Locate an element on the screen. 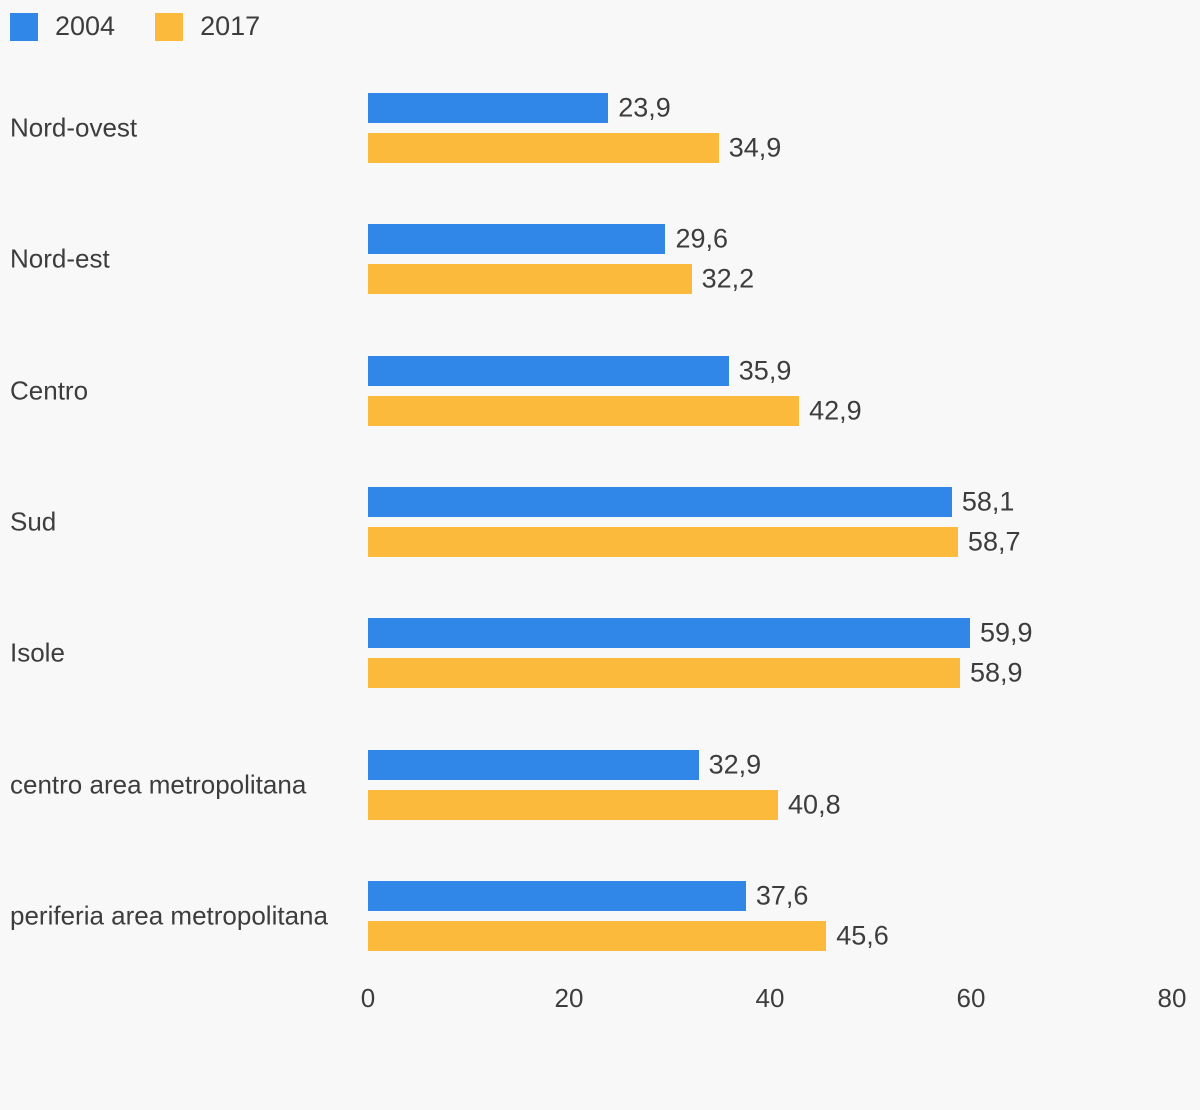 This screenshot has width=1200, height=1110. category-label: periferia area metropolitana is located at coordinates (169, 915).